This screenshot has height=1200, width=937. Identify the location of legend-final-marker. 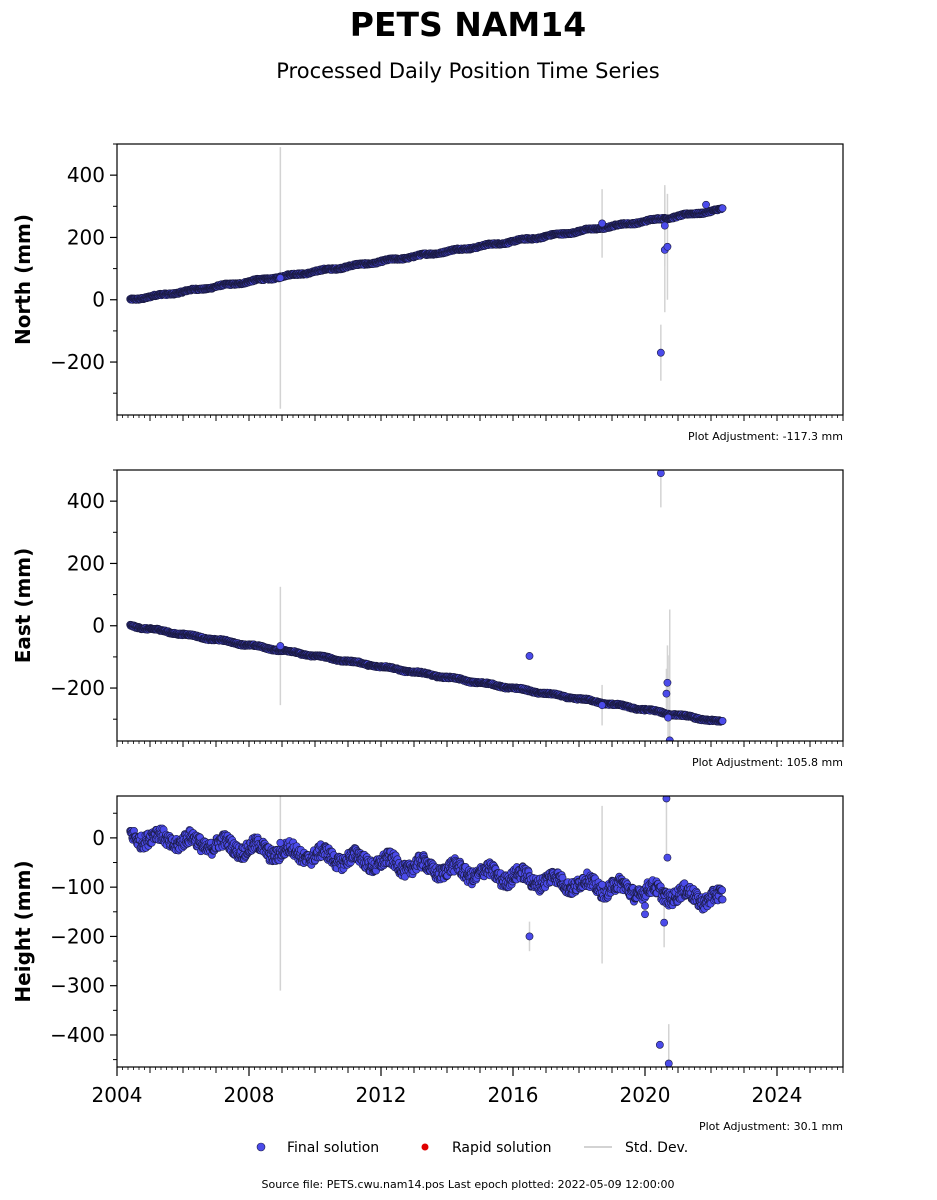
(261, 1147).